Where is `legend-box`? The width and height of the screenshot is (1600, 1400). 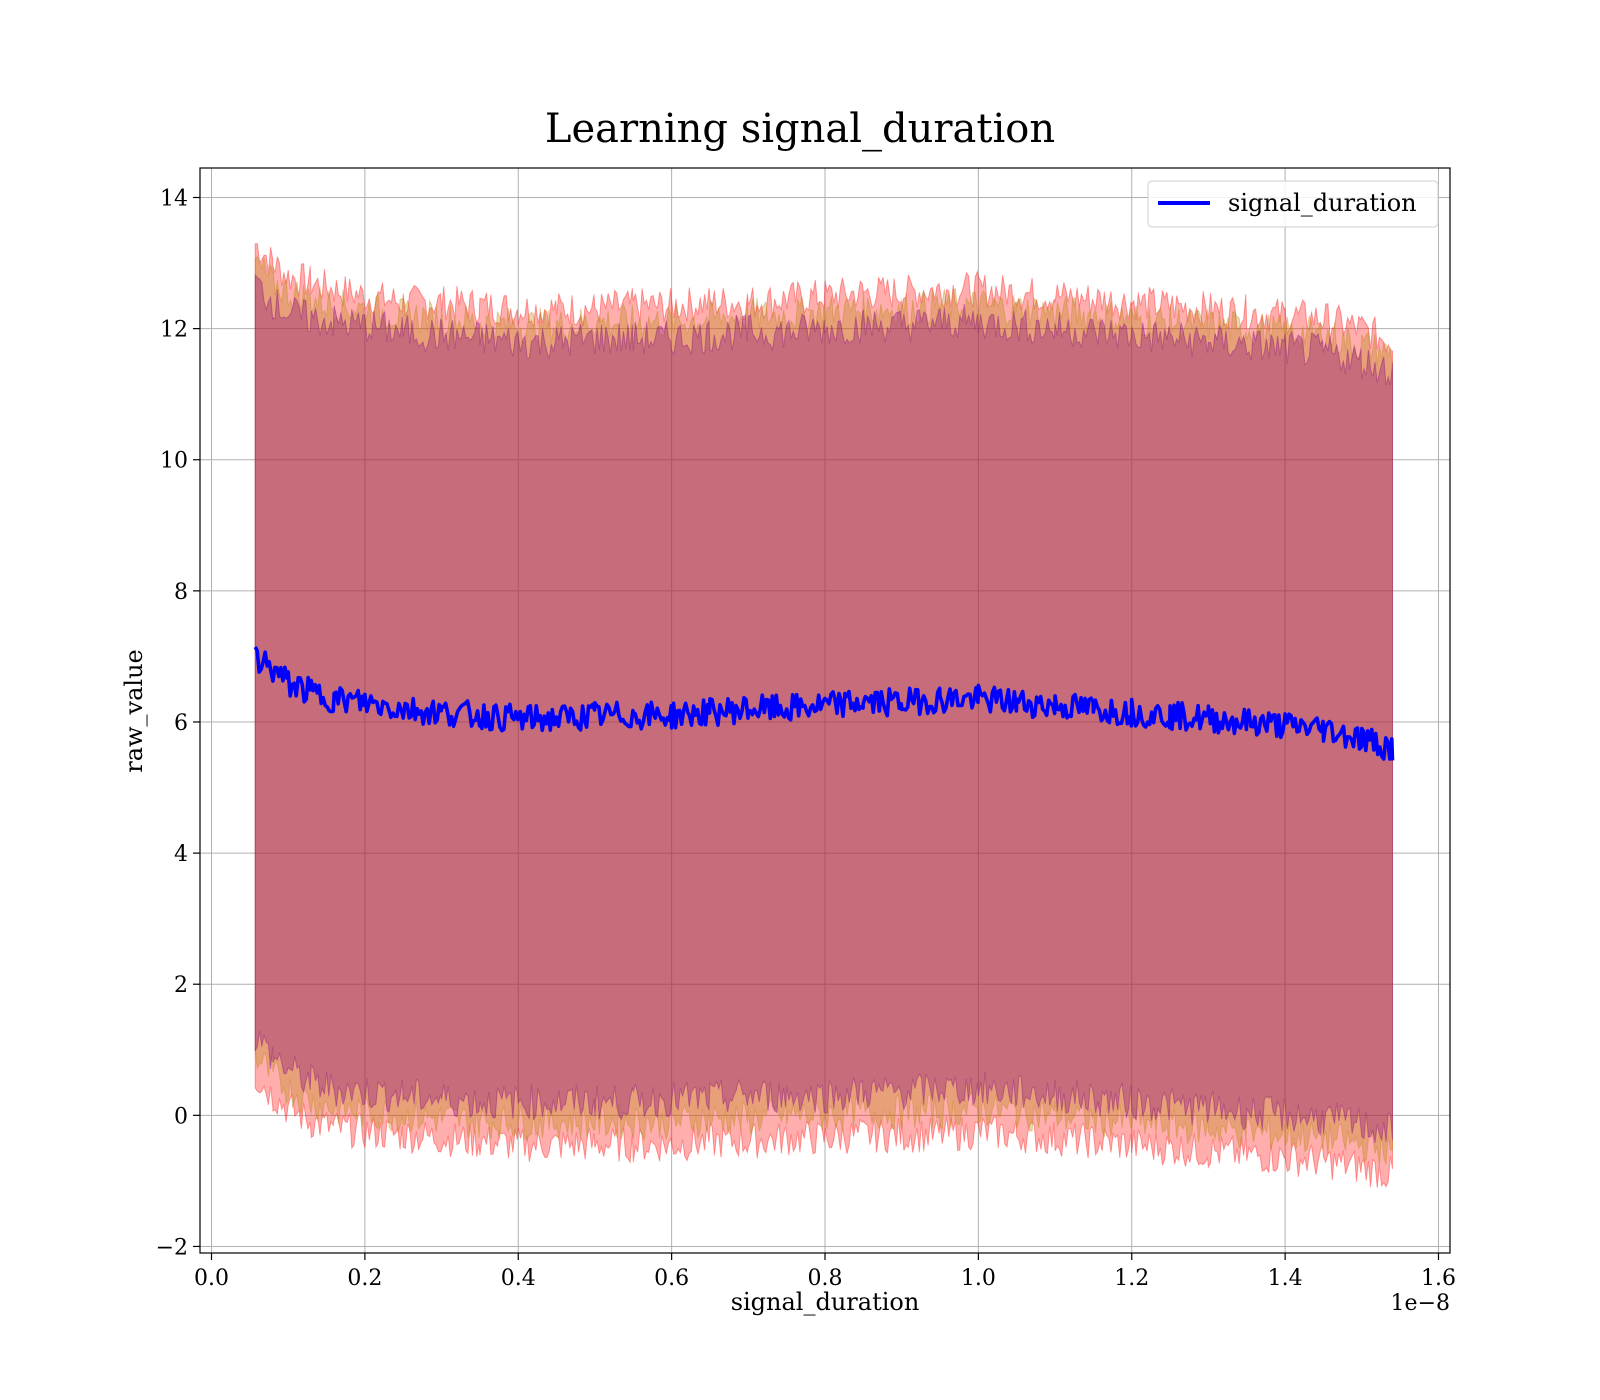 legend-box is located at coordinates (1293, 204).